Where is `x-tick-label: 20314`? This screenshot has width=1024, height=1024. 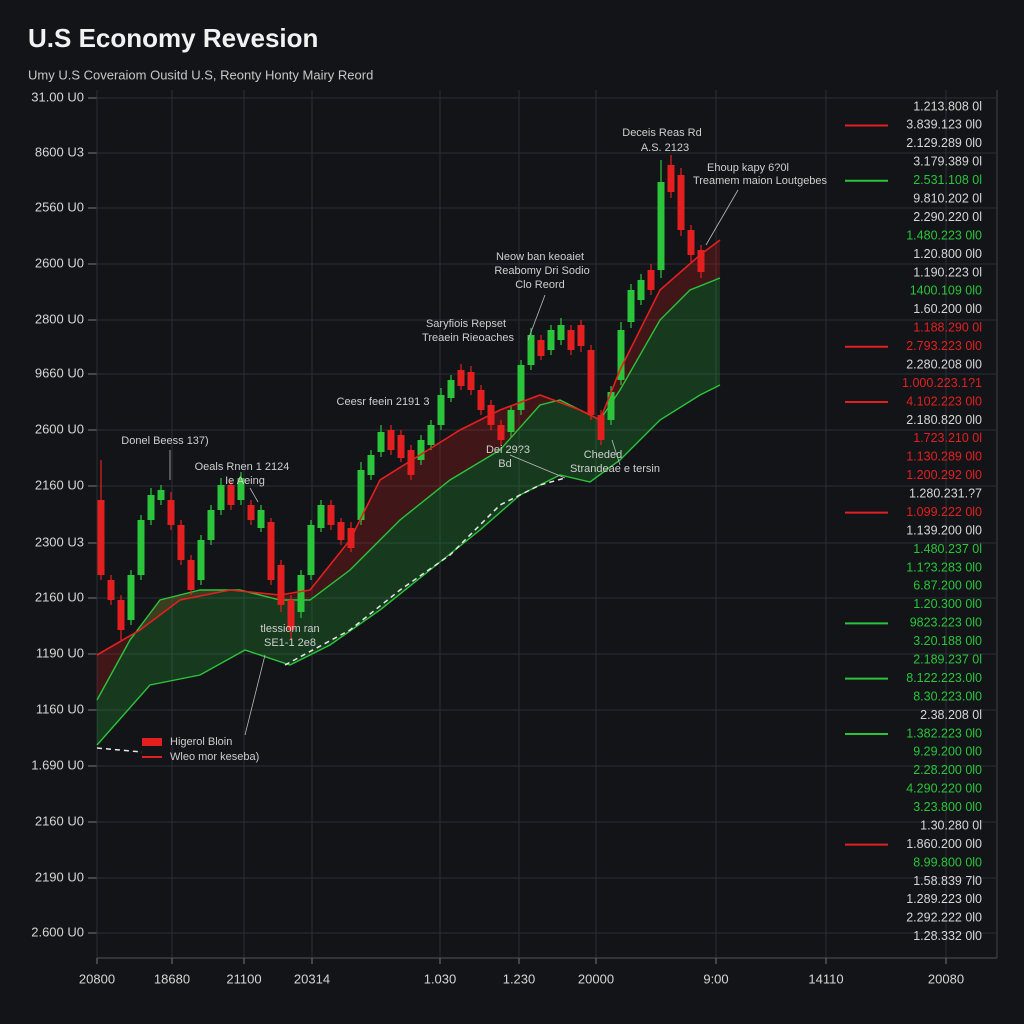 x-tick-label: 20314 is located at coordinates (312, 978).